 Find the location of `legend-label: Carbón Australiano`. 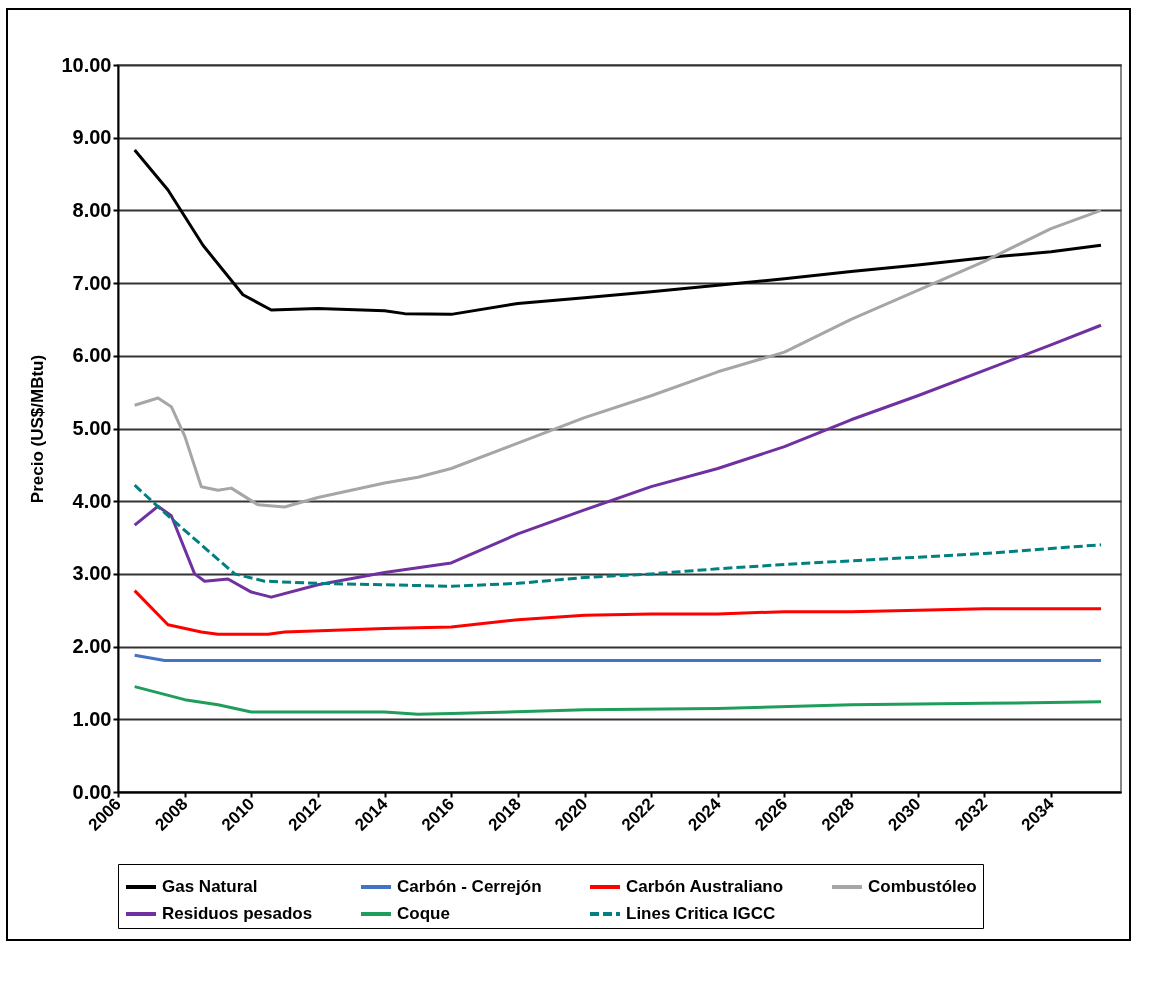

legend-label: Carbón Australiano is located at coordinates (705, 886).